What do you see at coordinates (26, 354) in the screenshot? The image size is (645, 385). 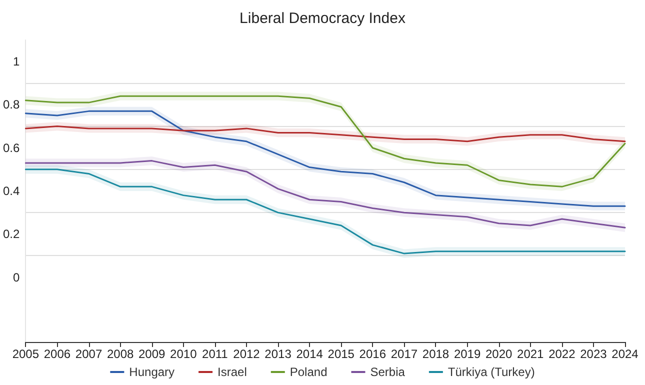 I see `x-tick-label: 2005` at bounding box center [26, 354].